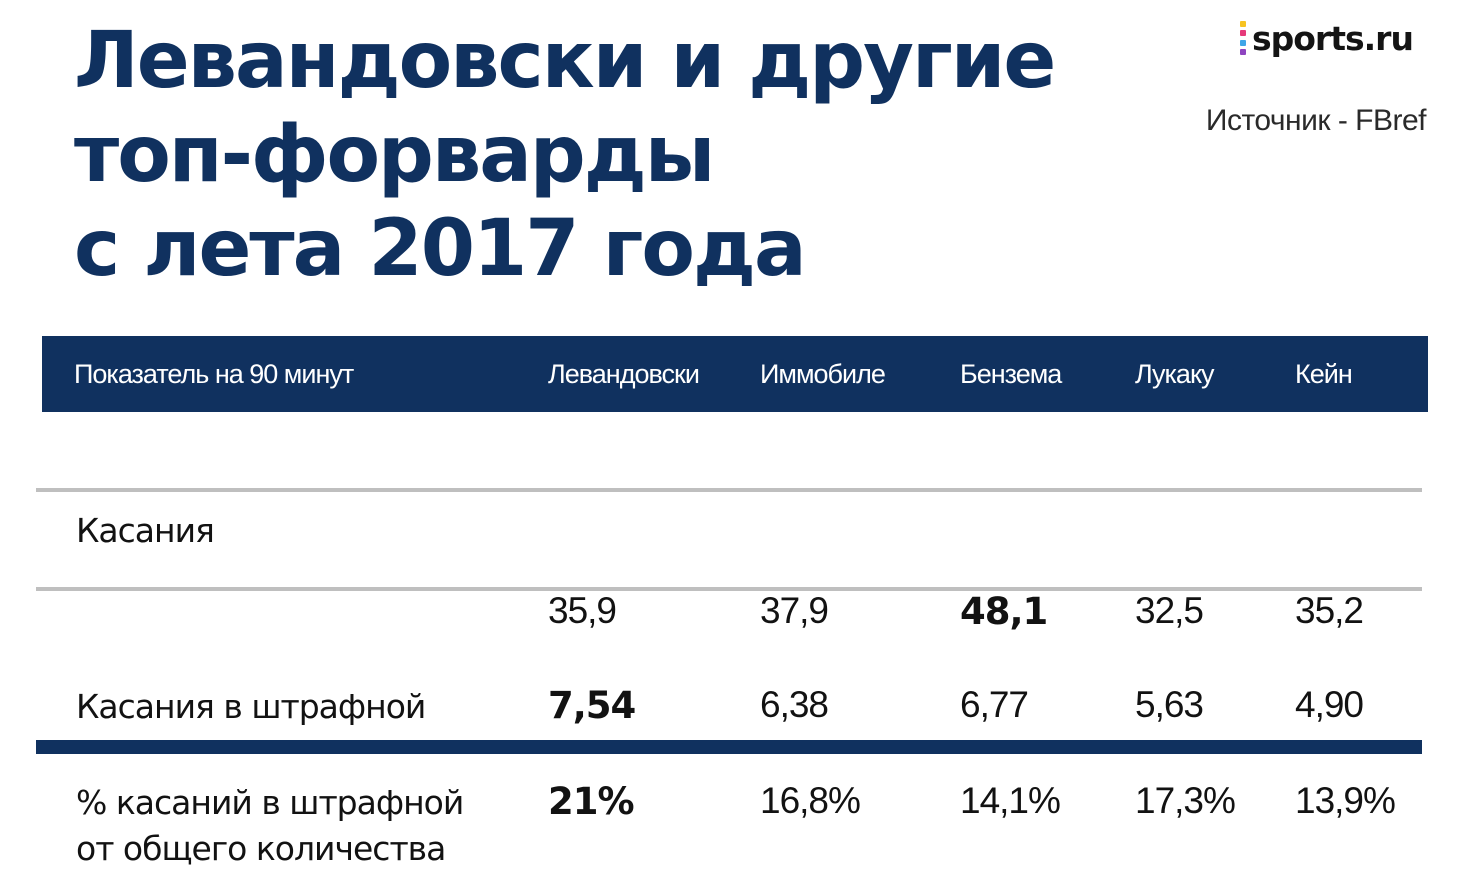  What do you see at coordinates (565, 61) in the screenshot?
I see `title-line: Левандовски и другие` at bounding box center [565, 61].